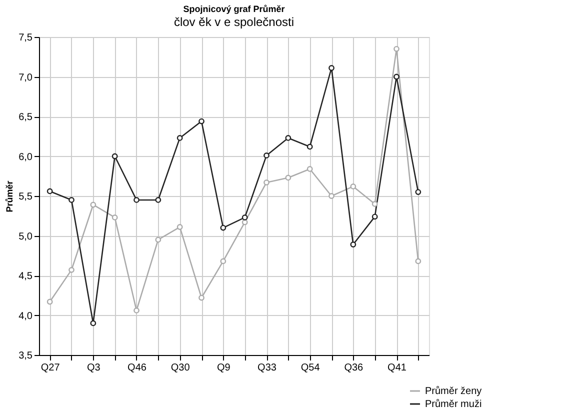 This screenshot has width=565, height=417. Describe the element at coordinates (25, 38) in the screenshot. I see `y-tick-label: 7,5` at that location.